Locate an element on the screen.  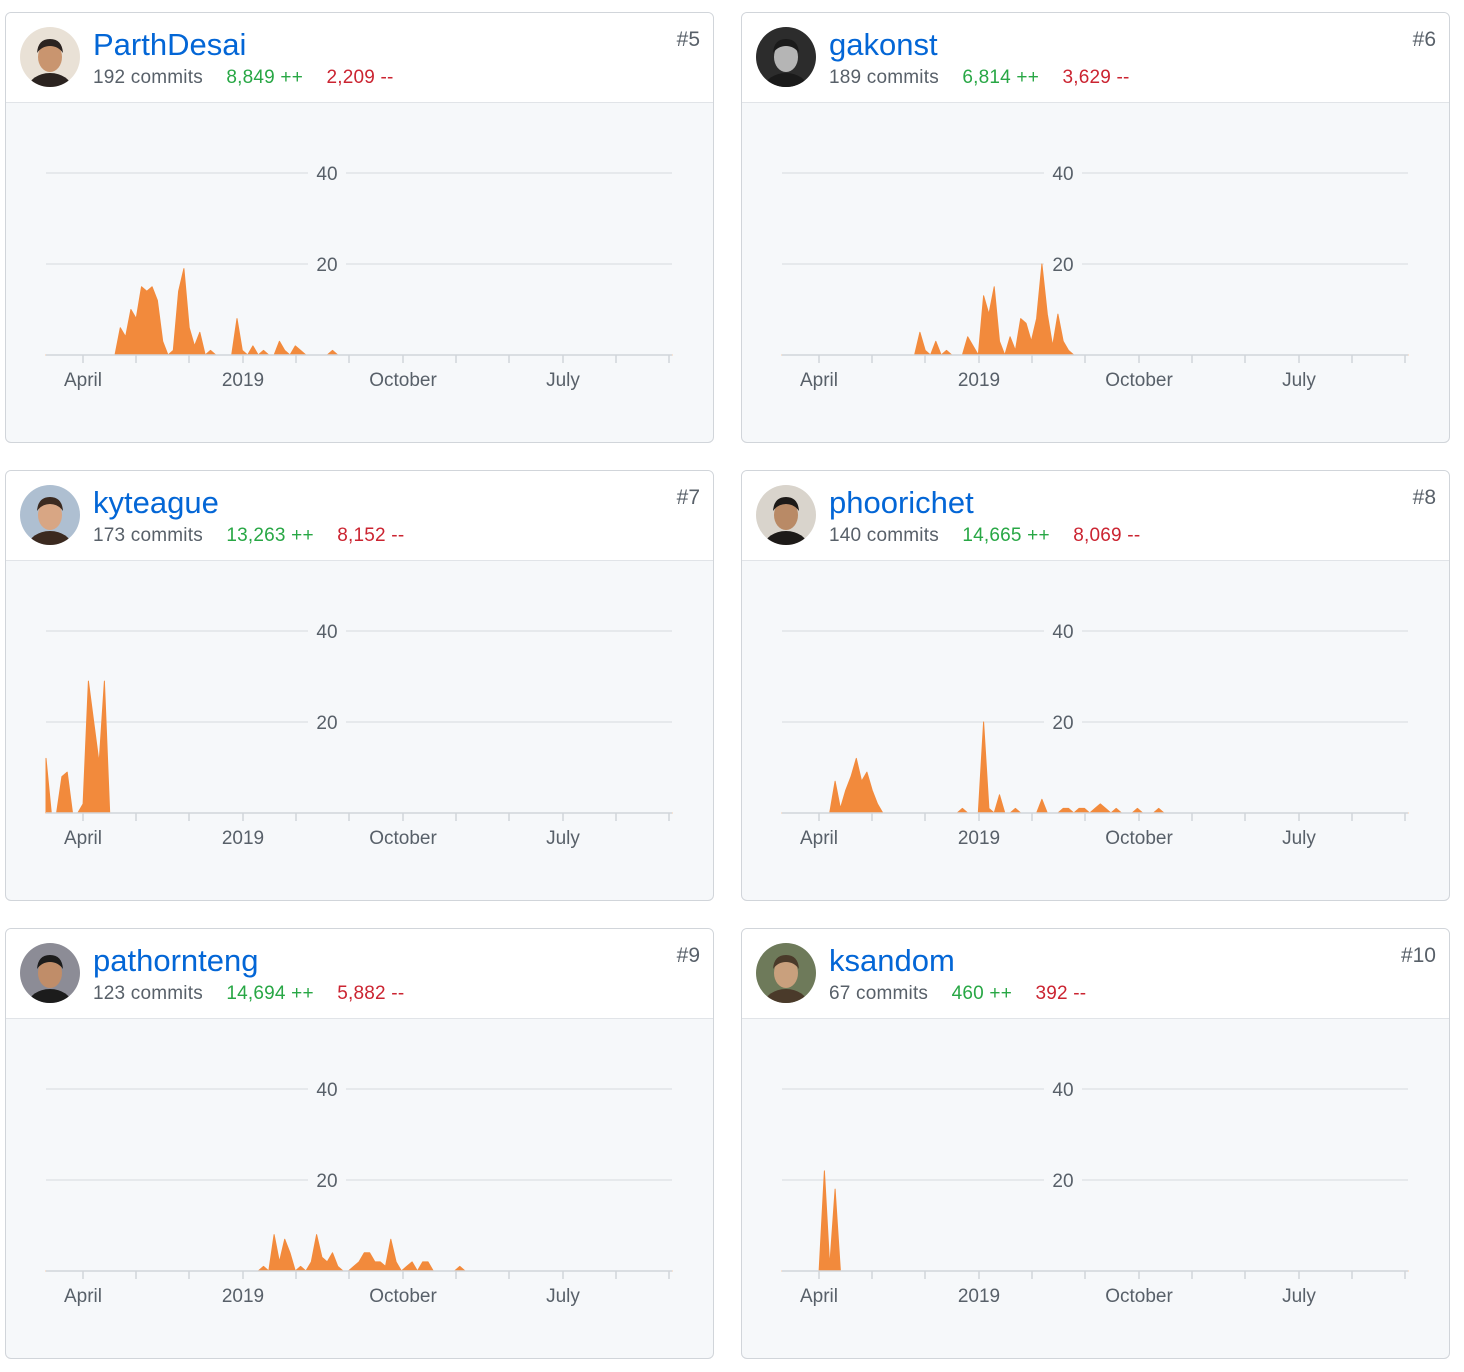
deletions-count: 2,209 -- is located at coordinates (360, 77).